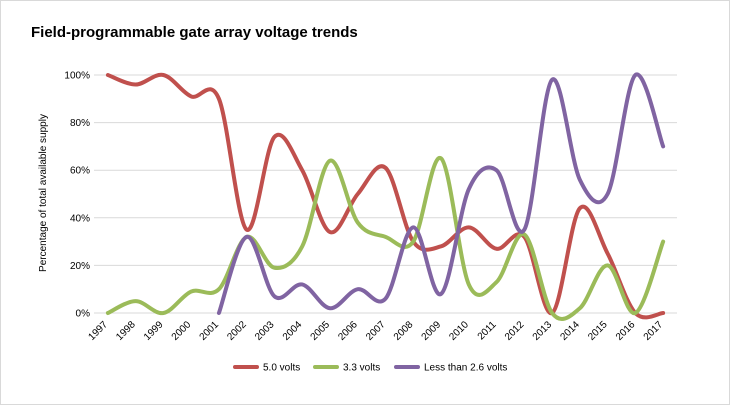  I want to click on x-tick-label: 2003, so click(265, 331).